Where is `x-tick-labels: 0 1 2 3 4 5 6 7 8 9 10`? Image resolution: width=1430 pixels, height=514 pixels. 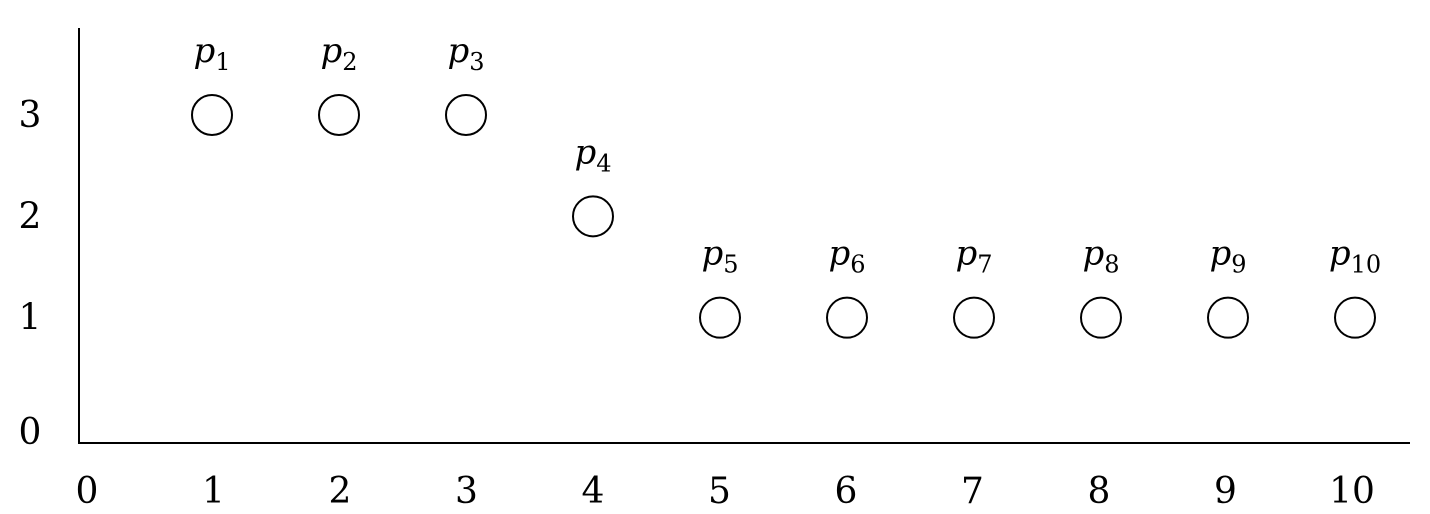 x-tick-labels: 0 1 2 3 4 5 6 7 8 9 10 is located at coordinates (725, 491).